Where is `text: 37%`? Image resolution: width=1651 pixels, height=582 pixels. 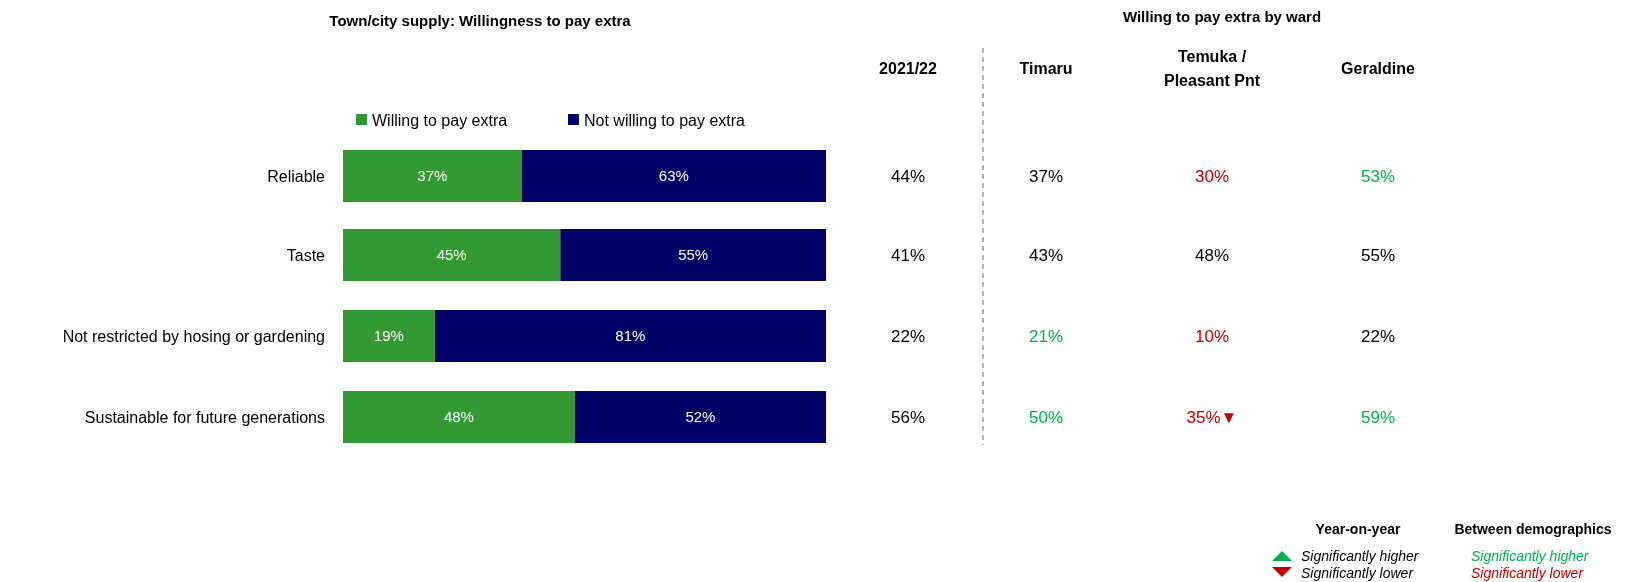 text: 37% is located at coordinates (1046, 176).